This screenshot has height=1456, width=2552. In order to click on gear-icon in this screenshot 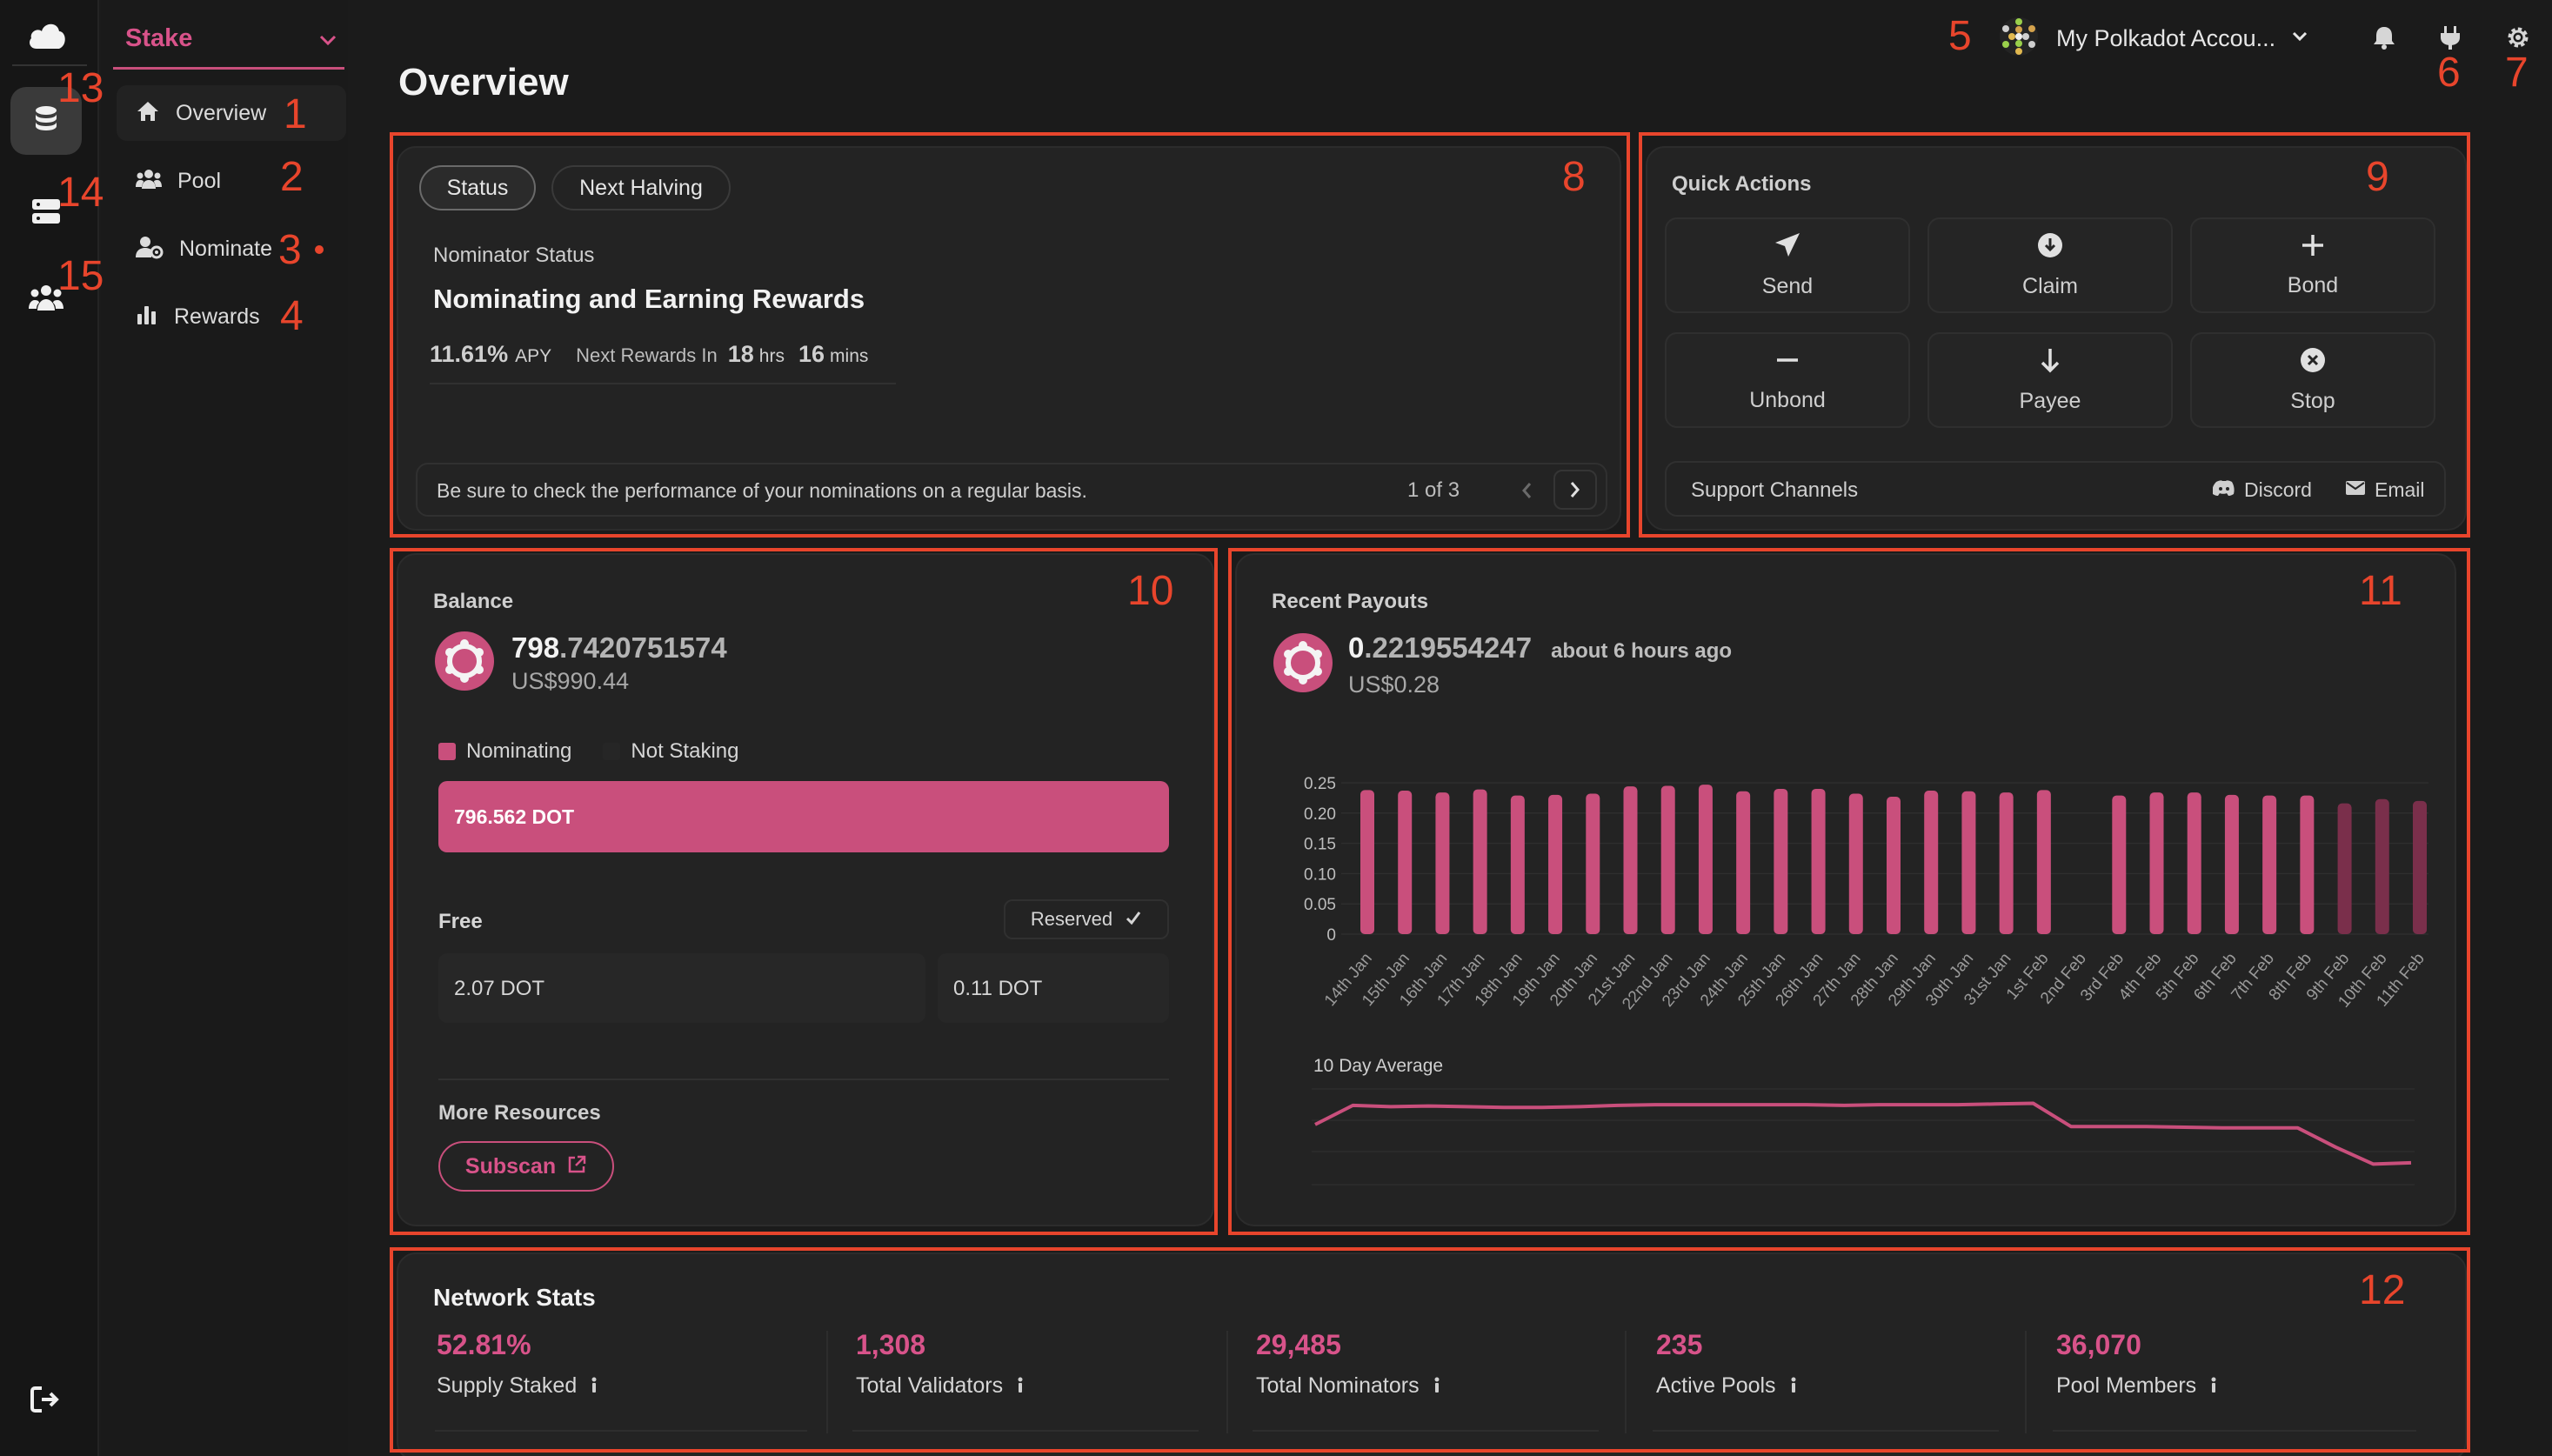, I will do `click(2518, 37)`.